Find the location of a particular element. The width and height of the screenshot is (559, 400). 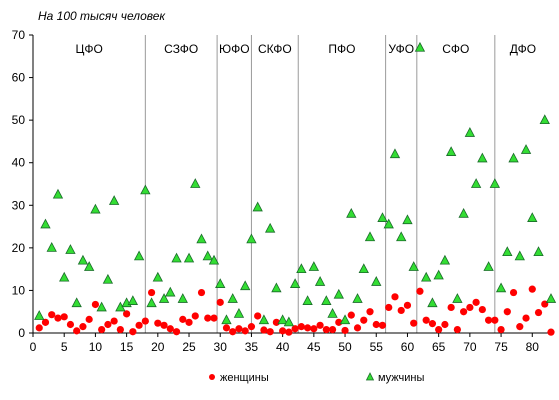

region-label: ЮФО is located at coordinates (234, 49).